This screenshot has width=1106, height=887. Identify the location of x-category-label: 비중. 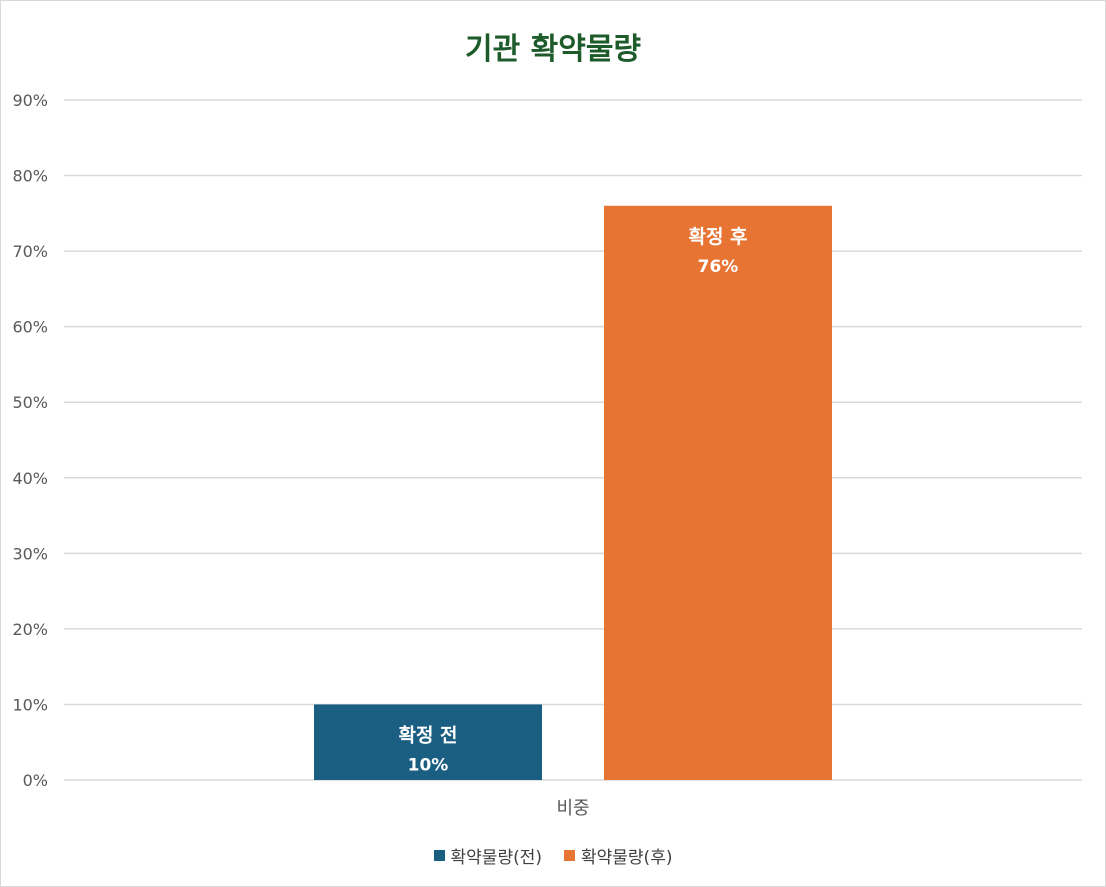
(572, 808).